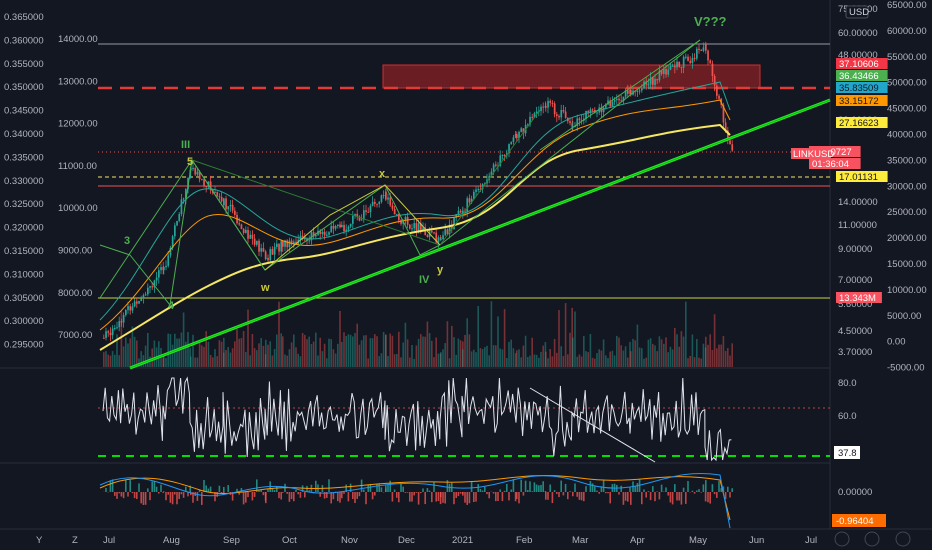 This screenshot has height=550, width=932. Describe the element at coordinates (872, 539) in the screenshot. I see `auto-scale-icon` at that location.